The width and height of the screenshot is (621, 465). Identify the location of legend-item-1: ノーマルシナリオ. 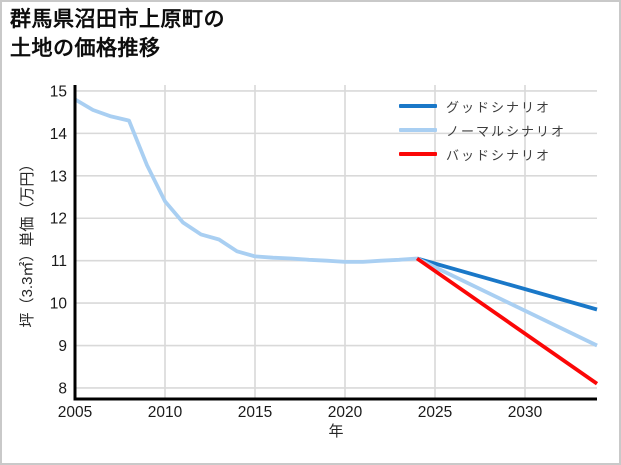
(483, 131).